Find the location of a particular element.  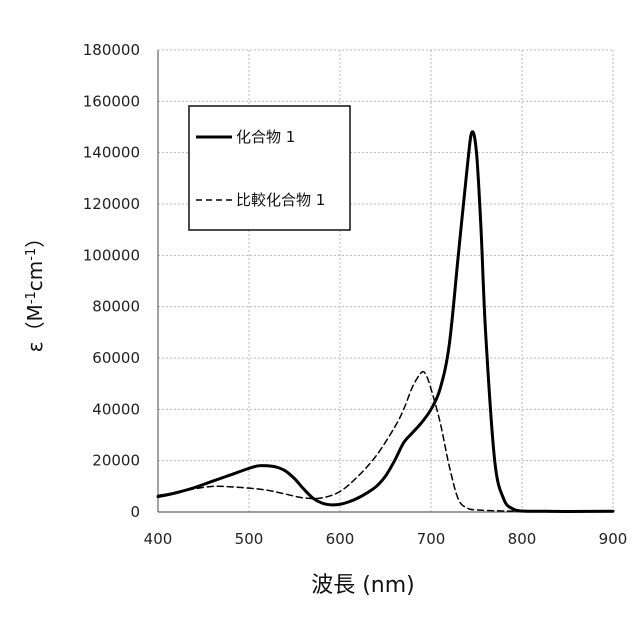

legend-label-series-1: 化合物 1 is located at coordinates (265, 137).